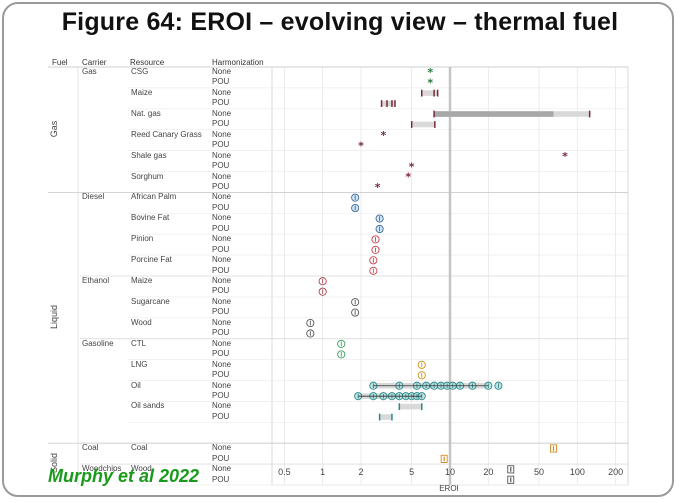  I want to click on resource-label: CTL, so click(139, 343).